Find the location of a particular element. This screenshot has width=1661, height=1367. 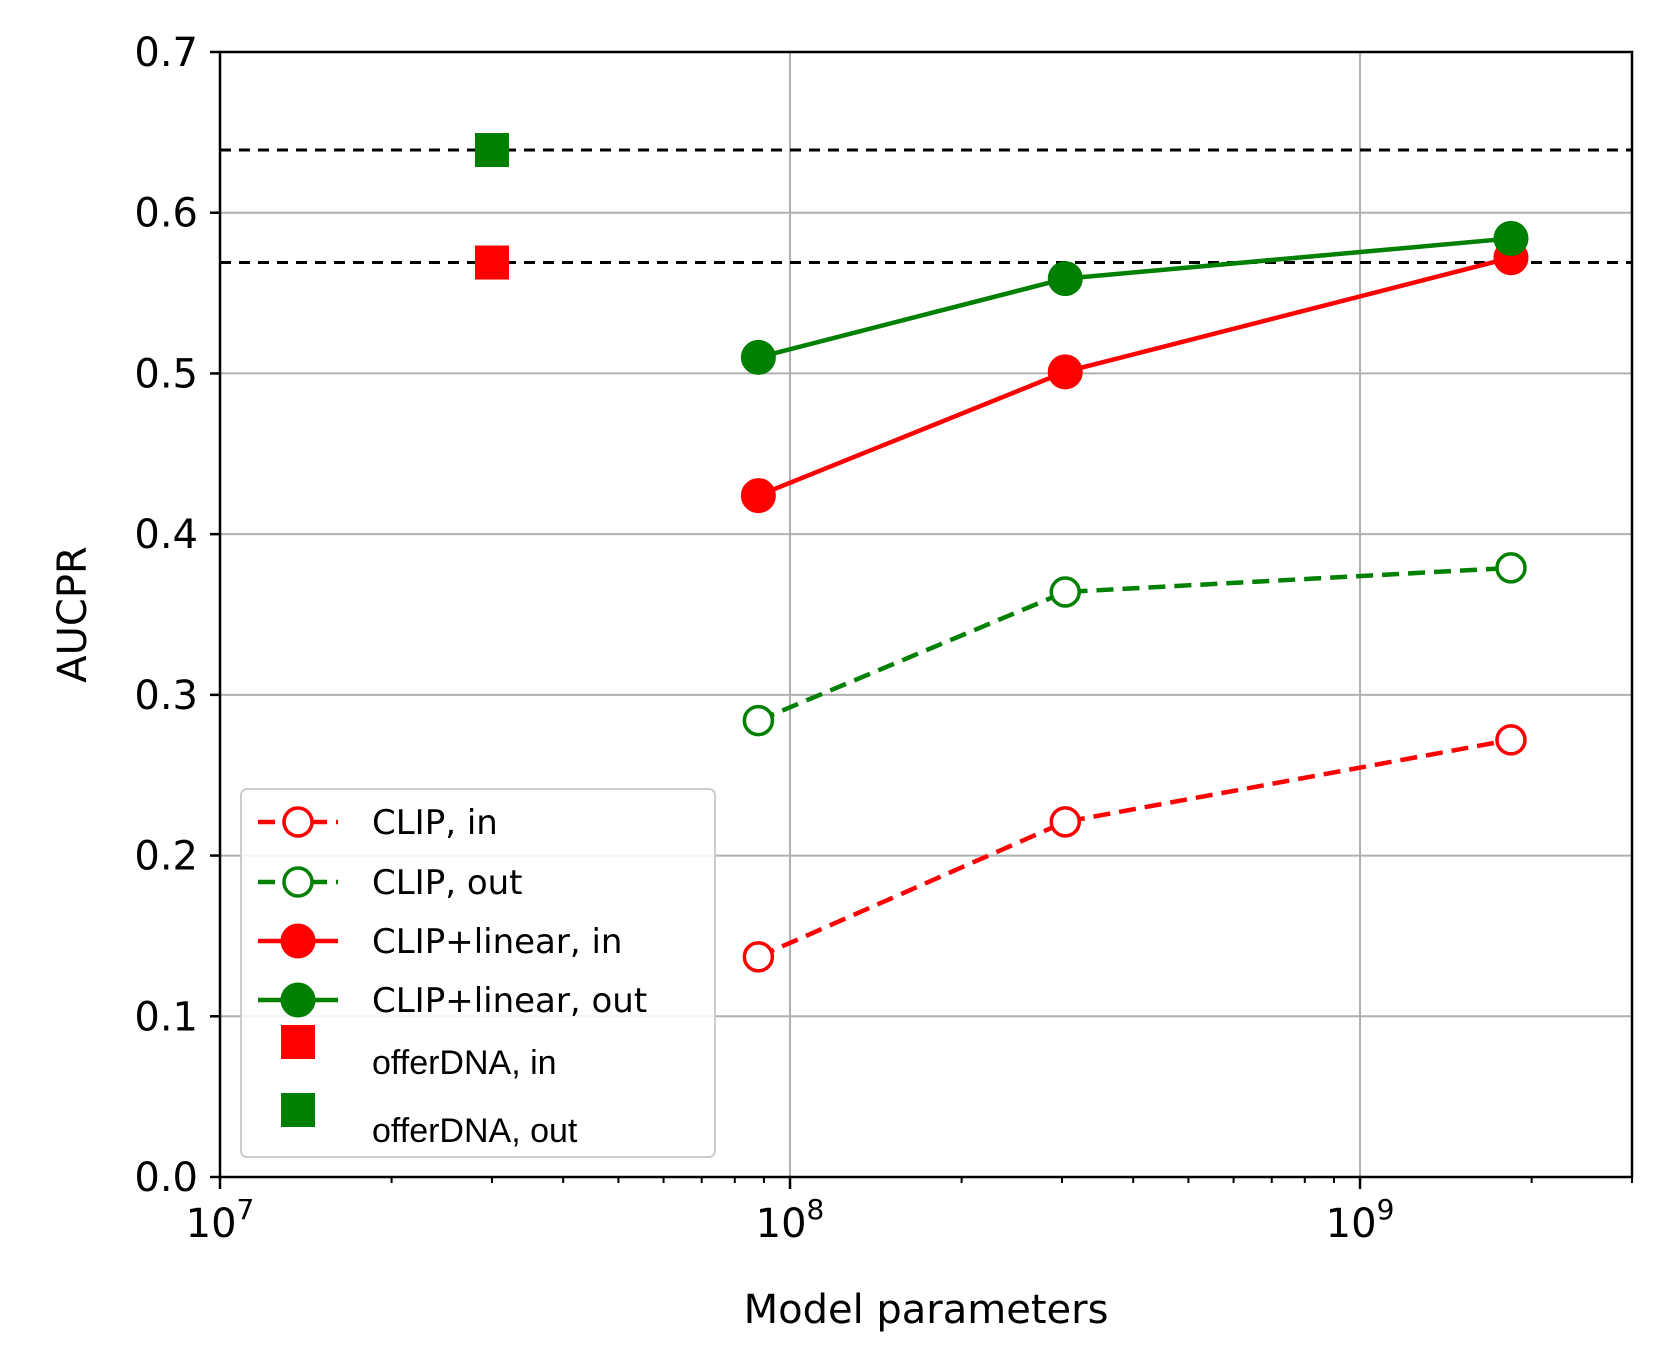

x-axis-title: Model parameters is located at coordinates (926, 1310).